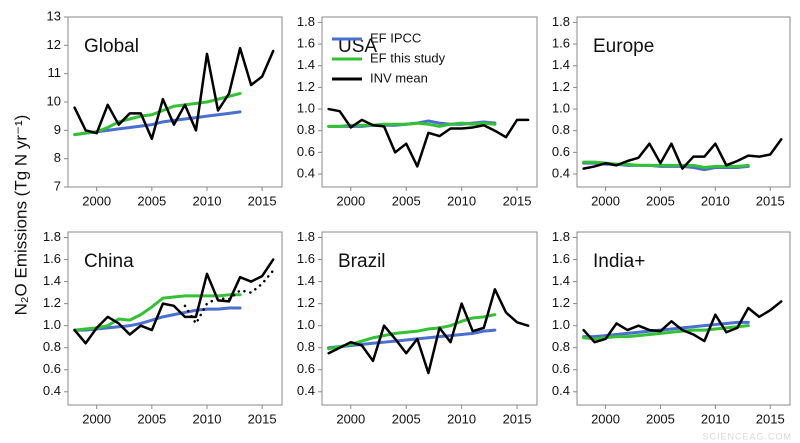 This screenshot has height=443, width=800. I want to click on panel-title: China, so click(109, 261).